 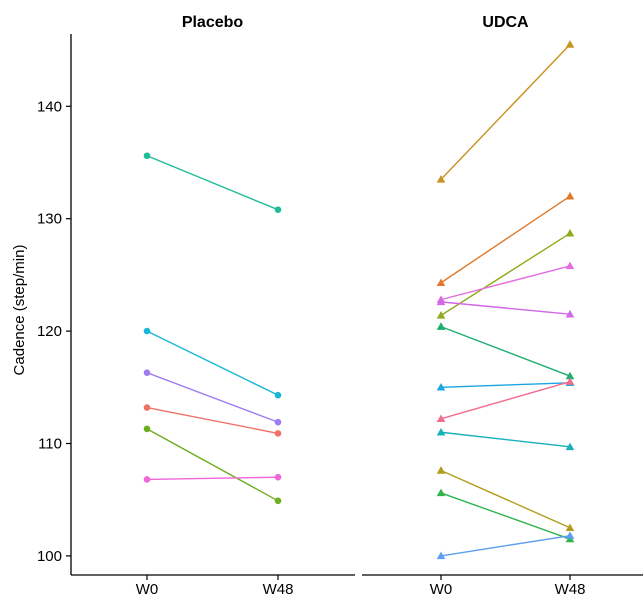 What do you see at coordinates (49, 106) in the screenshot?
I see `y-tick-label: 140` at bounding box center [49, 106].